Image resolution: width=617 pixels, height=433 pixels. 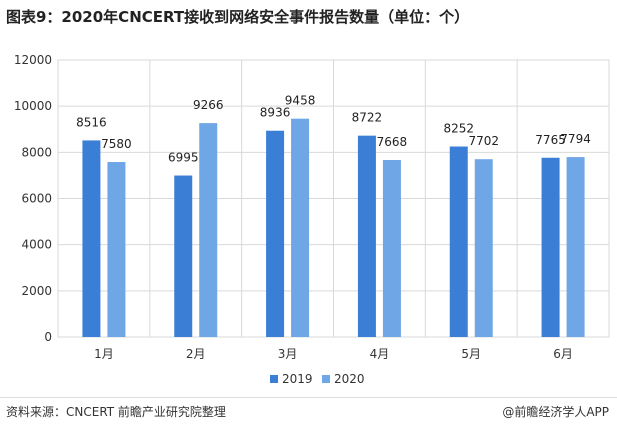 I want to click on y-tick-label: 6000, so click(x=36, y=199).